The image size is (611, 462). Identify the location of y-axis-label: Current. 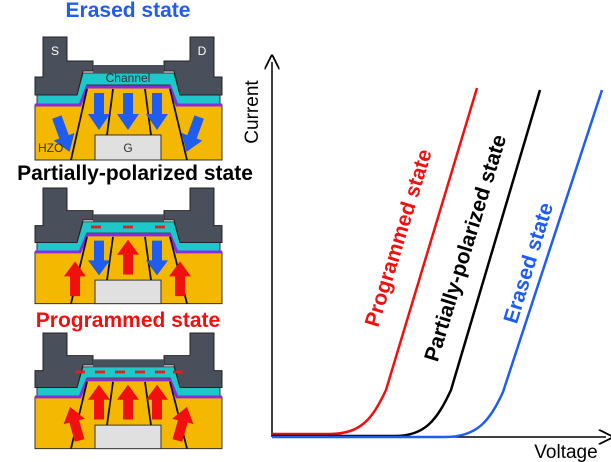
(252, 112).